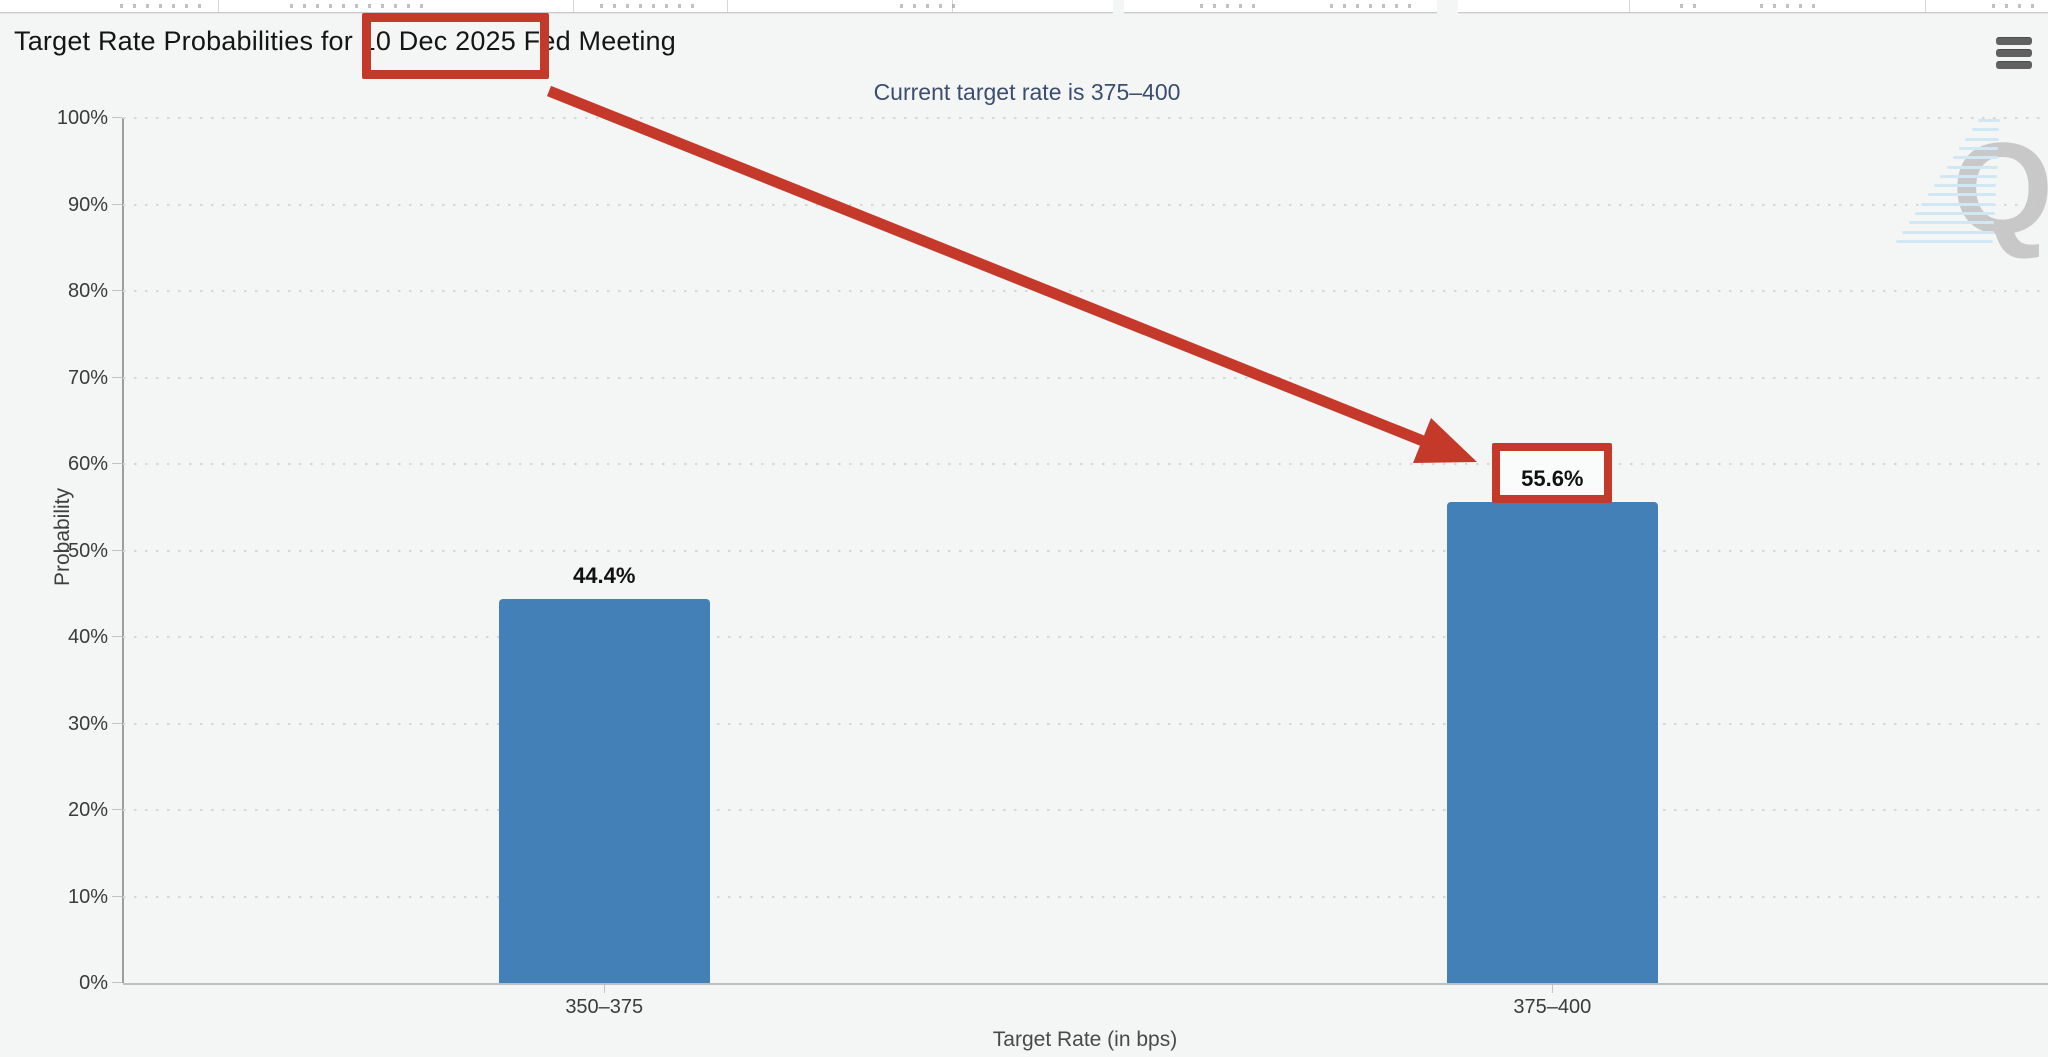 The image size is (2048, 1057). What do you see at coordinates (604, 1007) in the screenshot?
I see `x-axis-category-label: 350–375` at bounding box center [604, 1007].